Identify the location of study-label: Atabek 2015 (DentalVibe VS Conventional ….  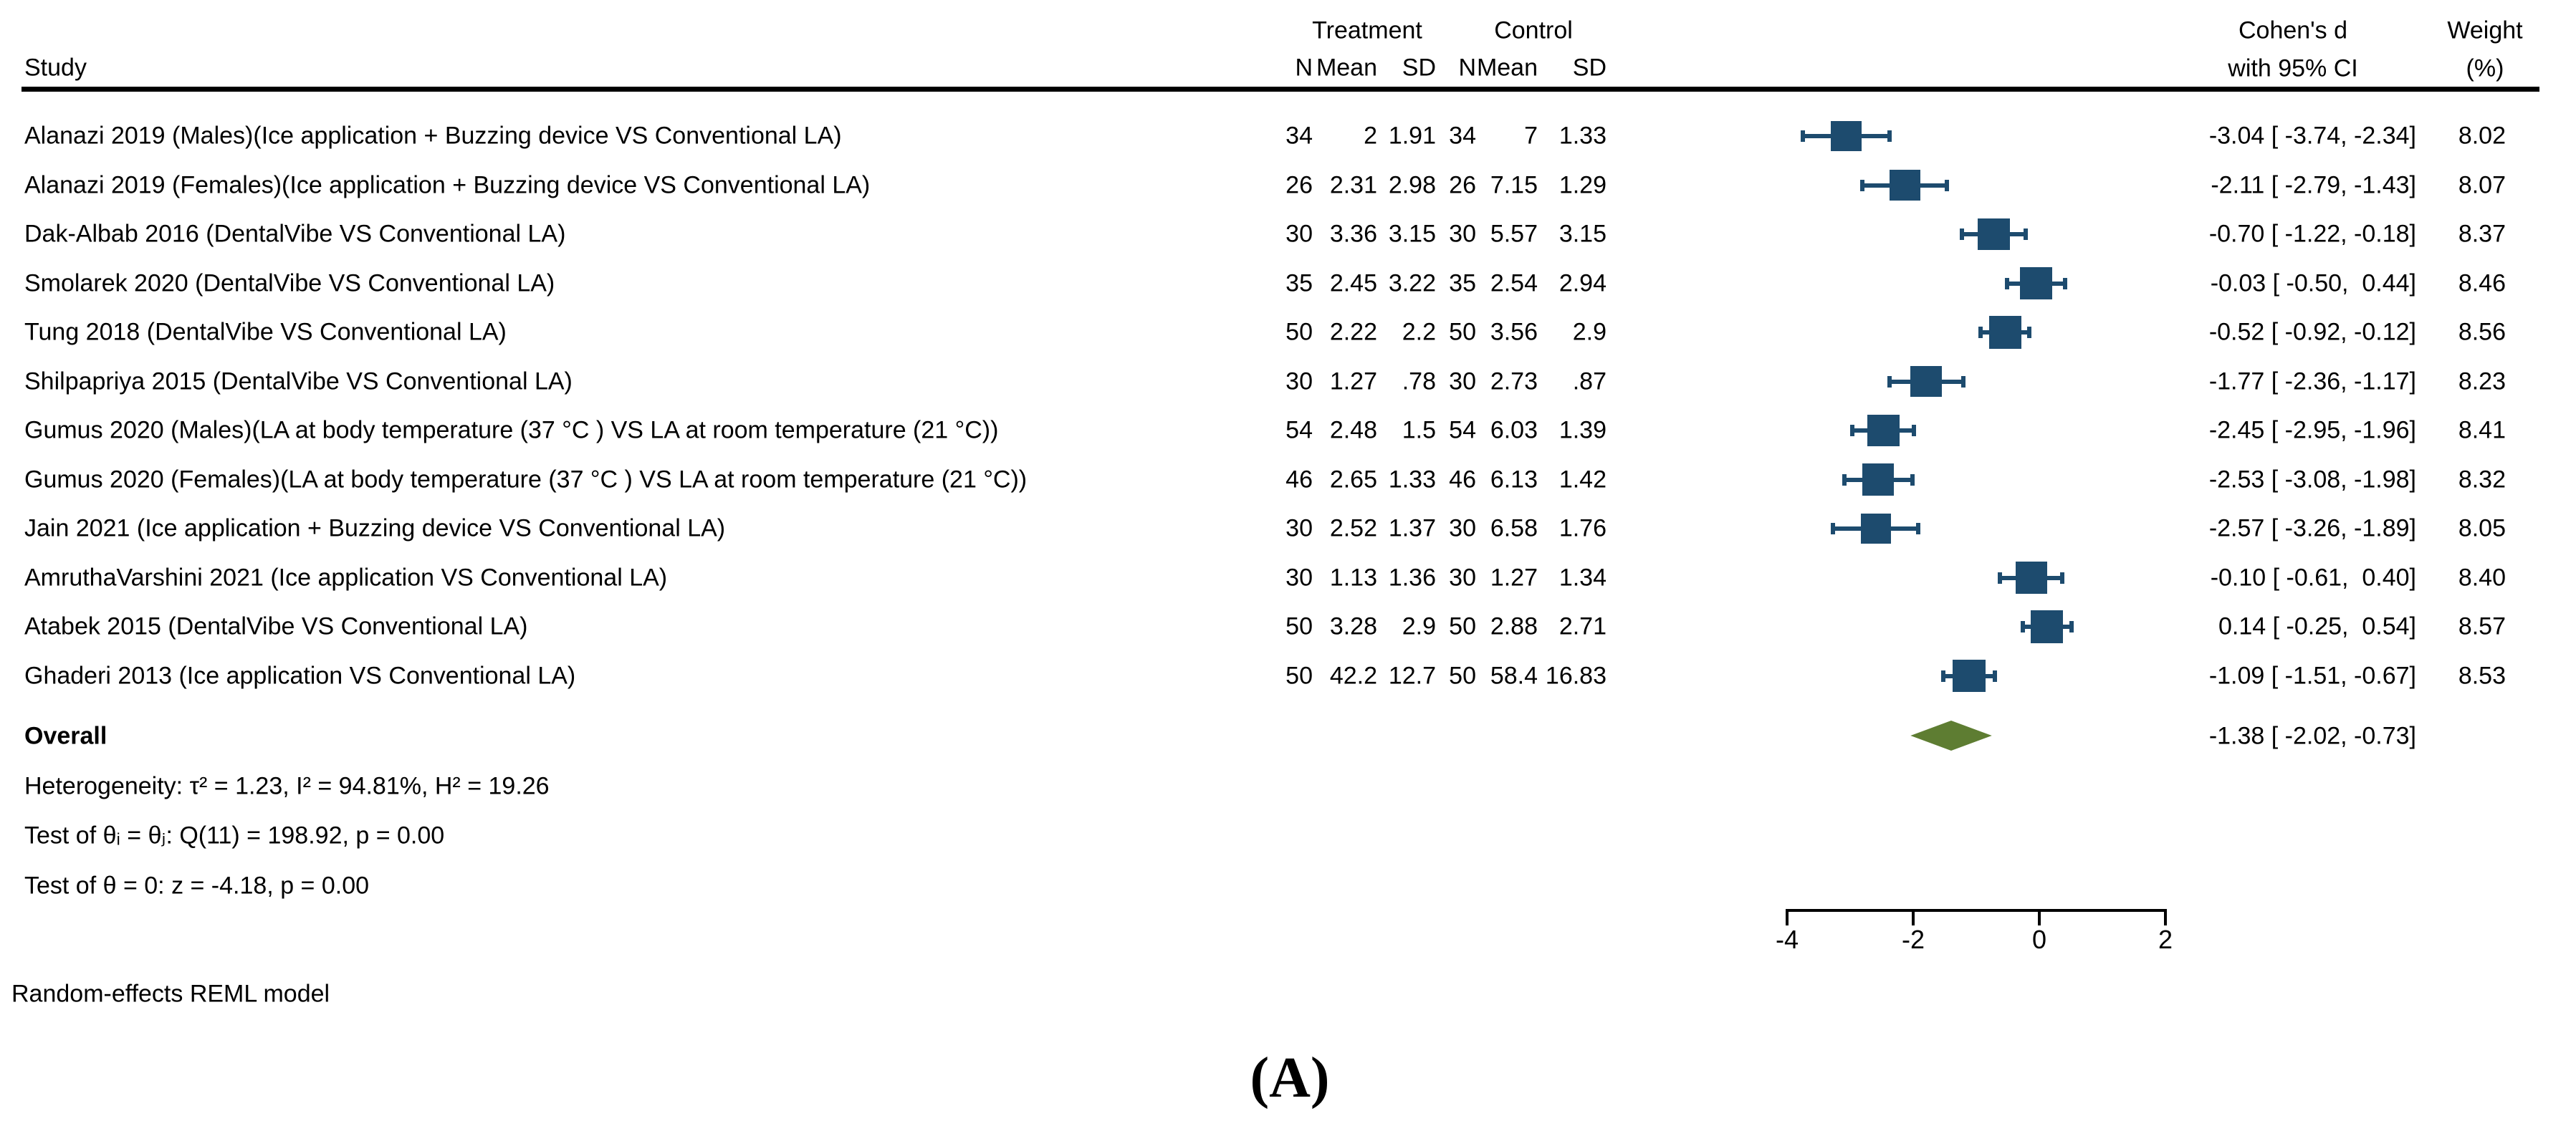
(276, 626).